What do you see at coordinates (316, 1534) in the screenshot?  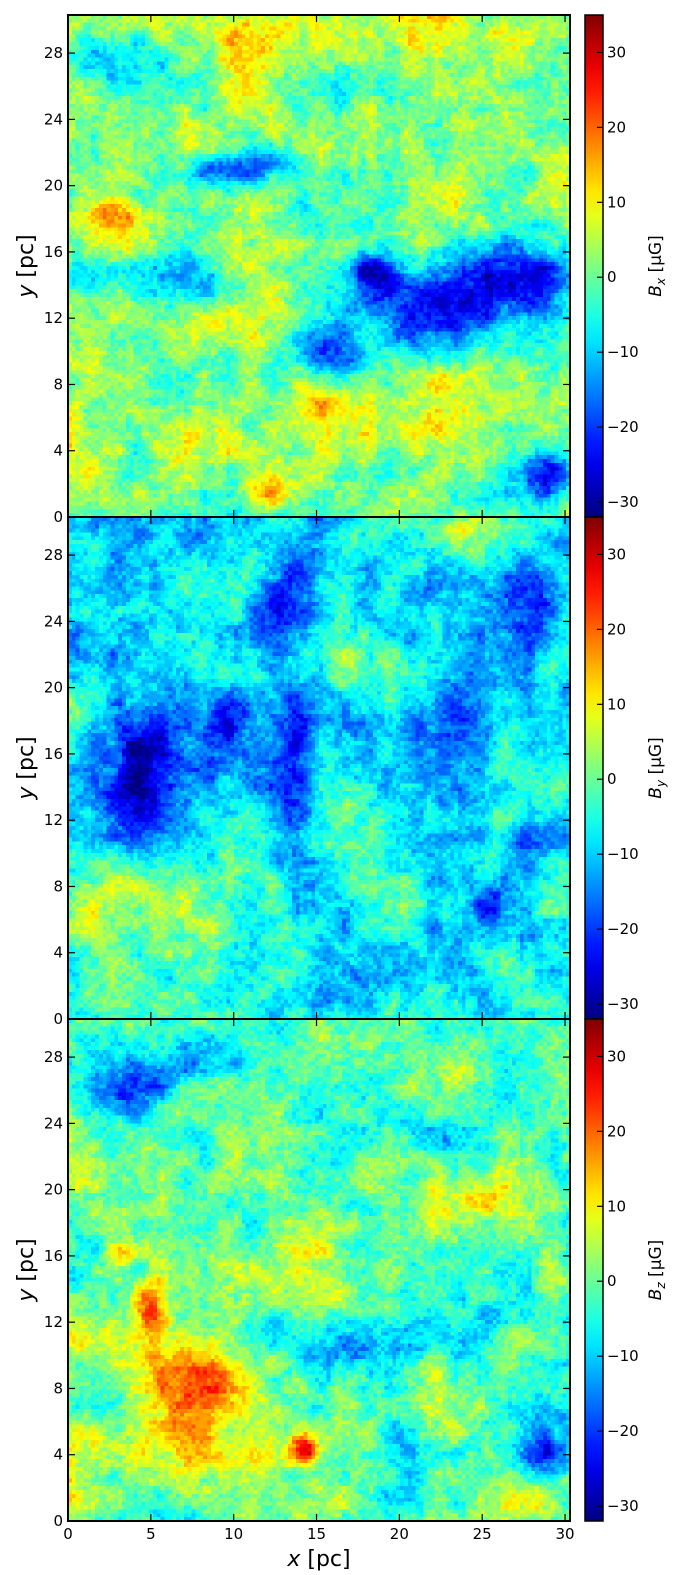 I see `x-tick-label: 15` at bounding box center [316, 1534].